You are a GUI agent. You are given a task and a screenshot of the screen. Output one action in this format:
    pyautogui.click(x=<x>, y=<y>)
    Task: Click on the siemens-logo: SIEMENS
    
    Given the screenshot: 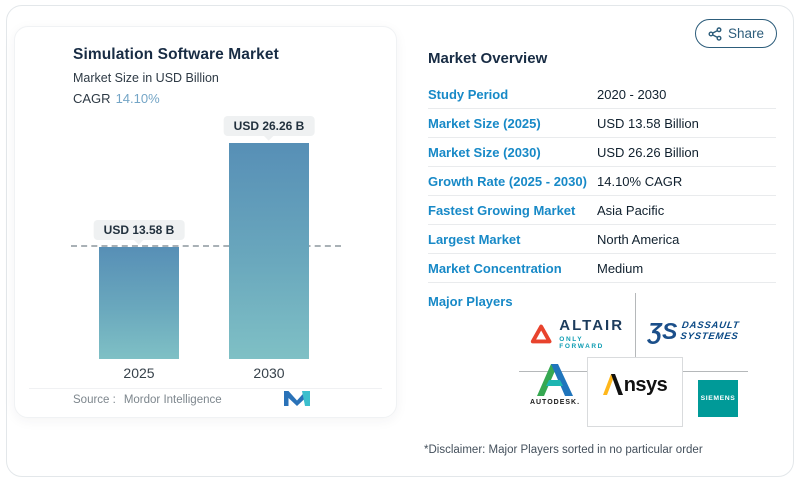 What is the action you would take?
    pyautogui.click(x=718, y=398)
    